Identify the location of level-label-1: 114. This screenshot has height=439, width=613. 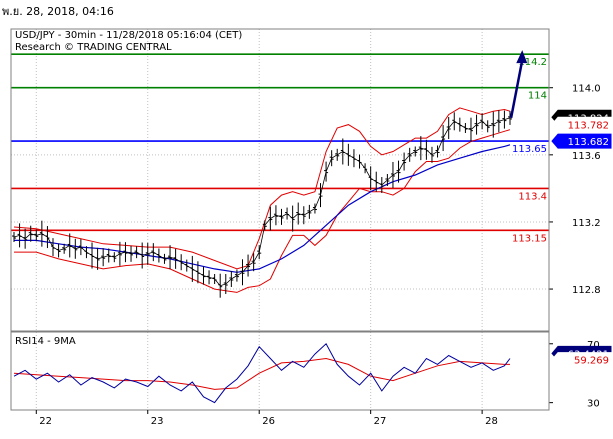
(537, 96).